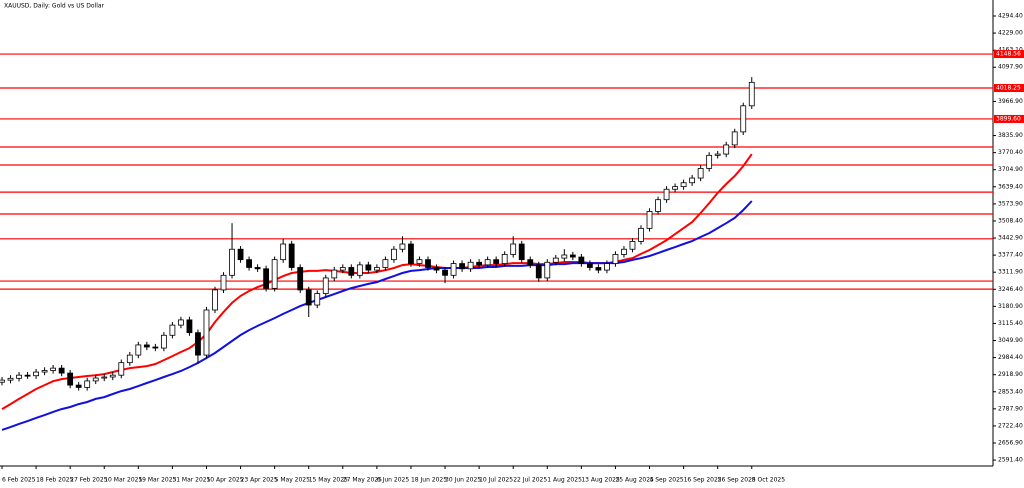 The width and height of the screenshot is (1024, 488). What do you see at coordinates (600, 480) in the screenshot?
I see `x-tick-label: 13 Aug 2025` at bounding box center [600, 480].